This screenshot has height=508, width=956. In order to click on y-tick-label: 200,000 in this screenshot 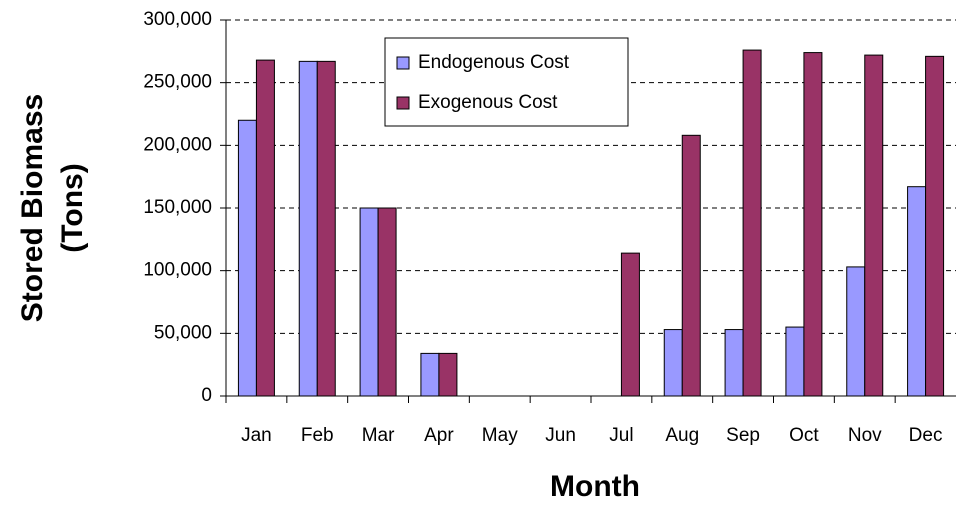, I will do `click(177, 144)`.